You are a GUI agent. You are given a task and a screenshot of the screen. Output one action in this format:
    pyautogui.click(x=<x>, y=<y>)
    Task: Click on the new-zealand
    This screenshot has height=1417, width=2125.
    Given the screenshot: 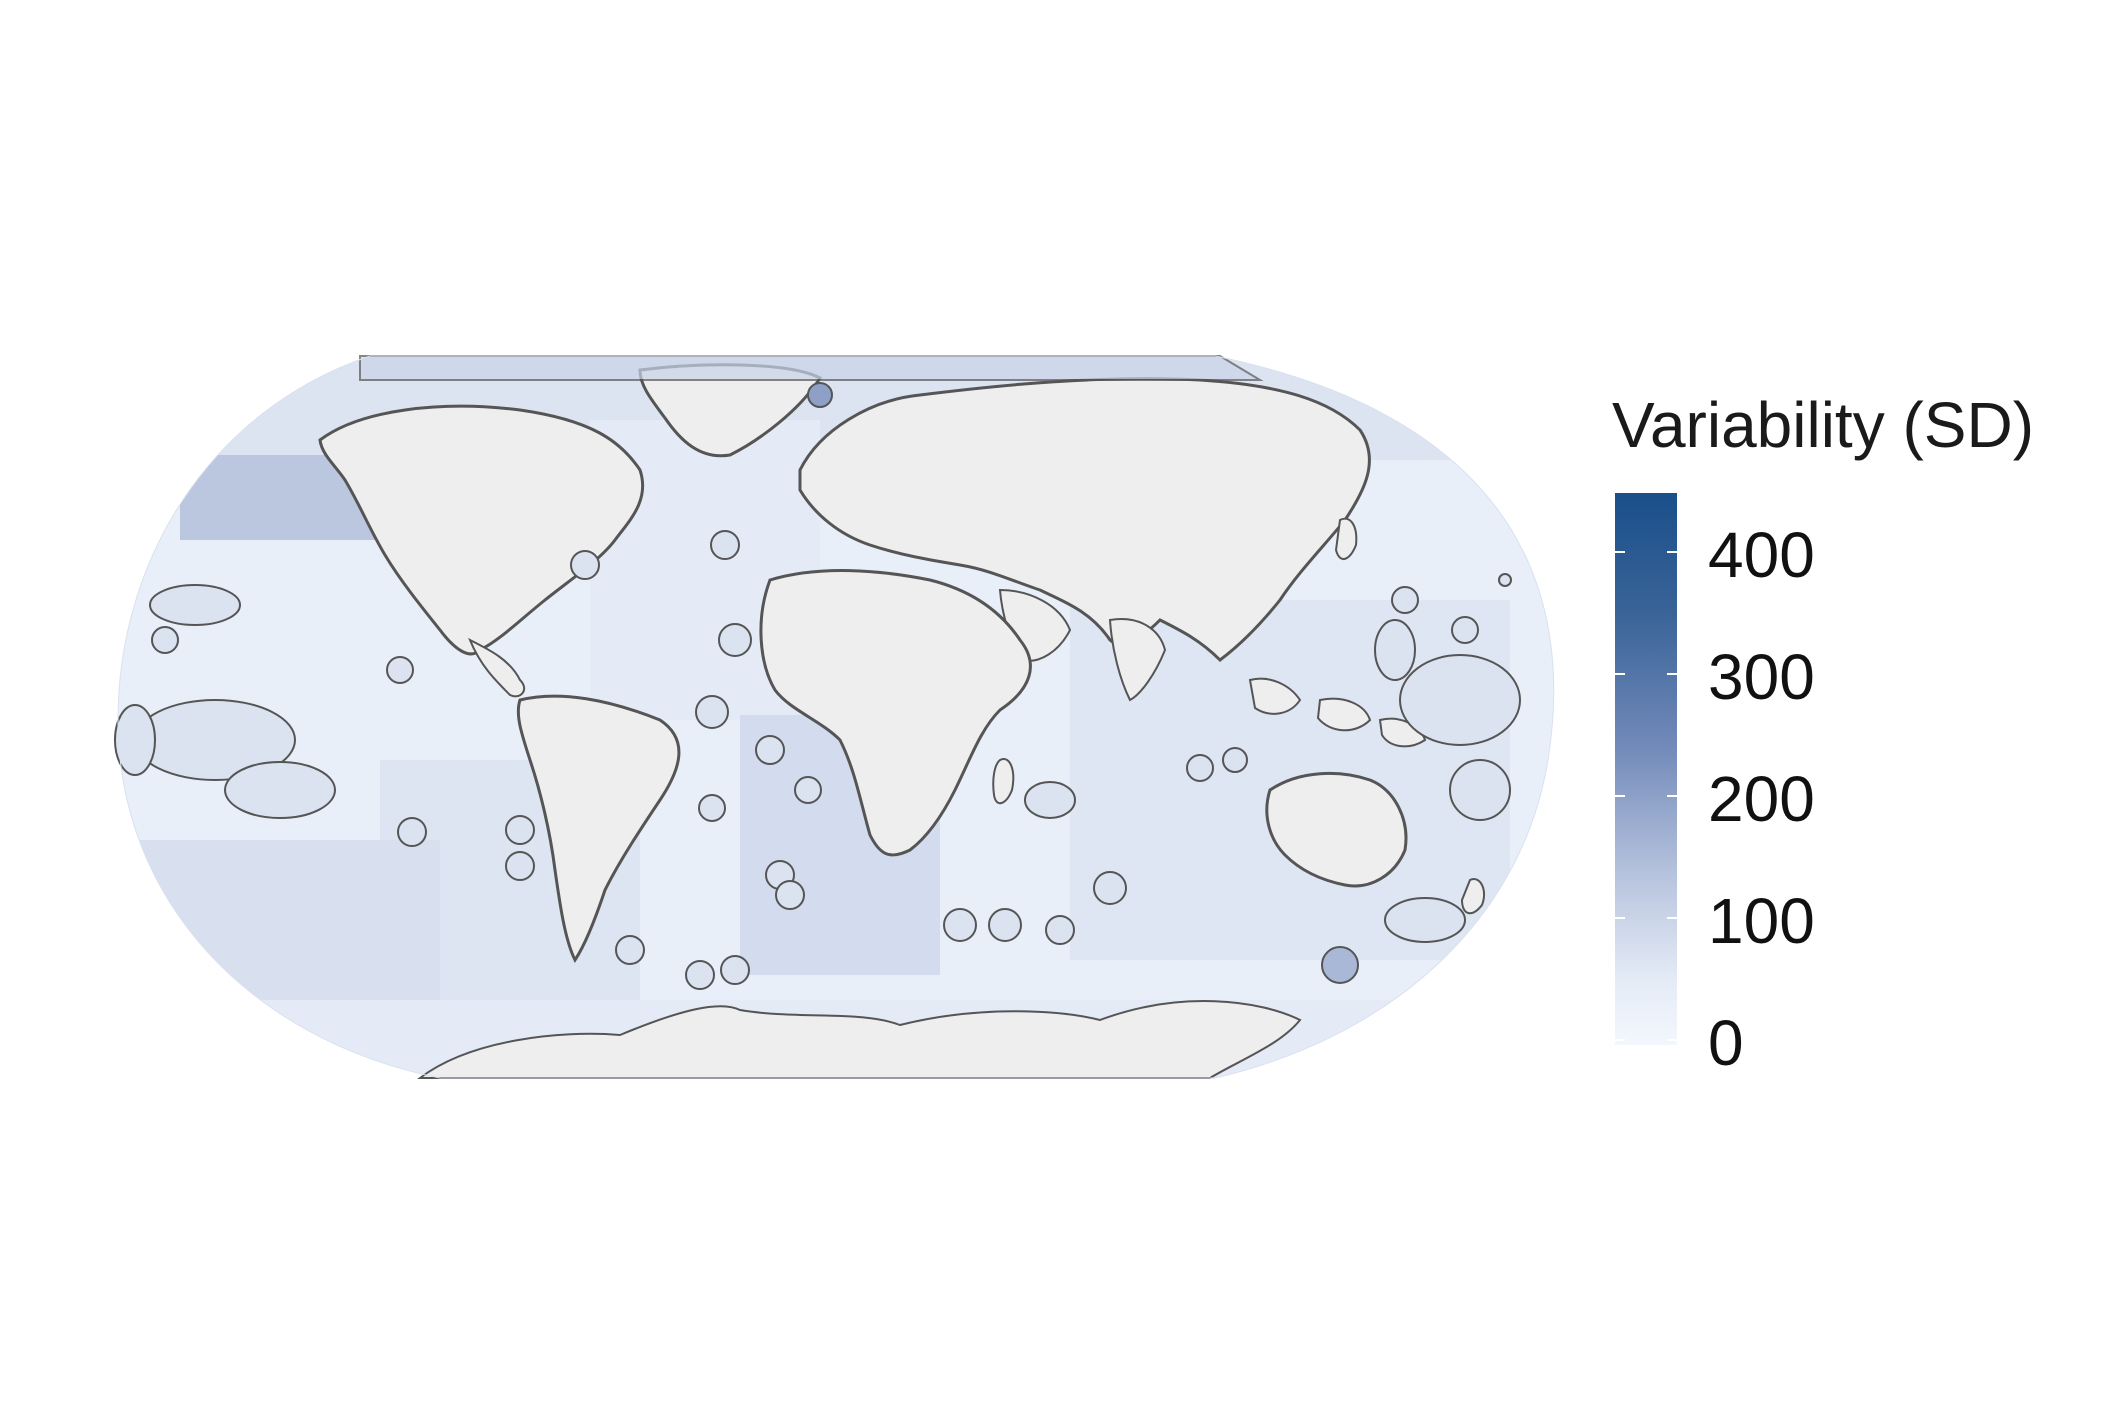 What is the action you would take?
    pyautogui.click(x=1473, y=896)
    